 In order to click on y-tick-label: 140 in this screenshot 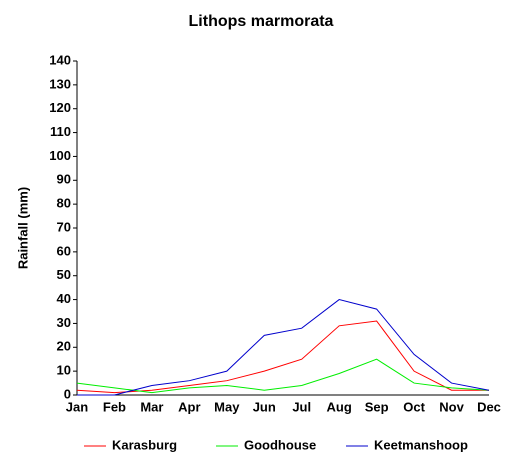, I will do `click(60, 59)`.